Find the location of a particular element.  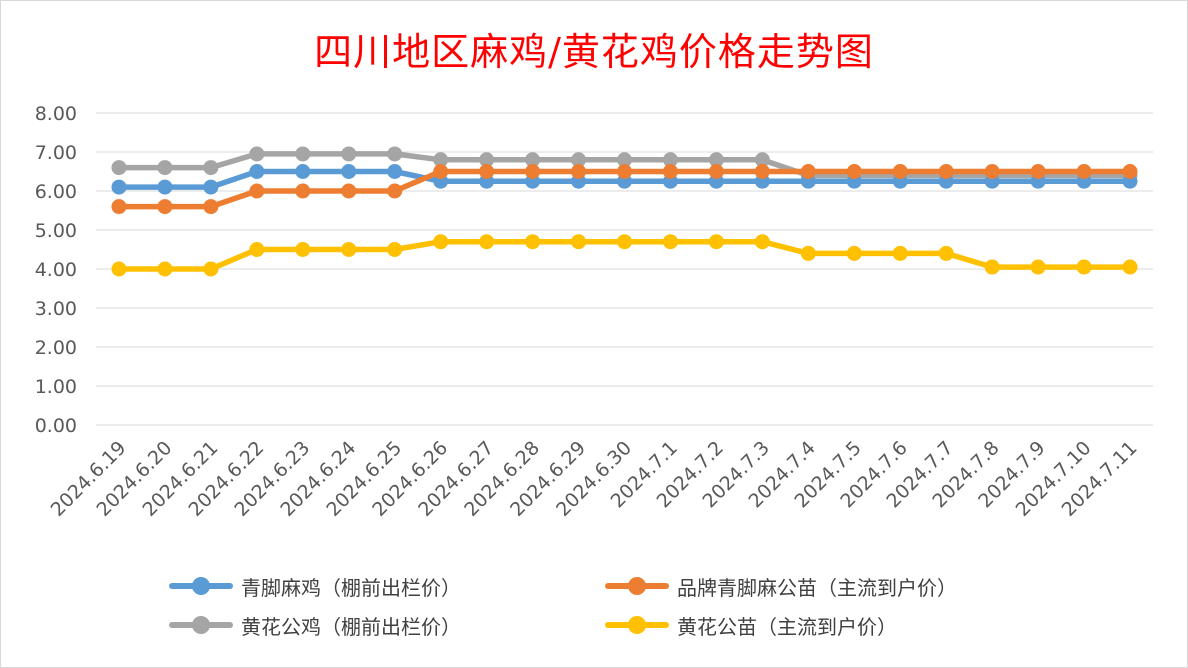

legend-label: 青脚麻鸡（棚前出栏价） is located at coordinates (351, 587).